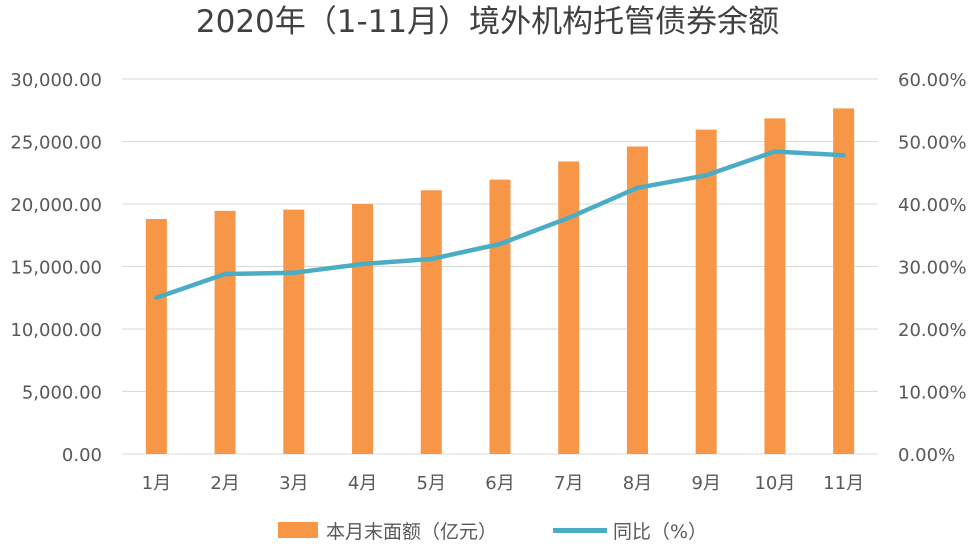 The height and width of the screenshot is (550, 975). I want to click on chart-legend: 本月末面额（亿元） 同比（%）, so click(487, 530).